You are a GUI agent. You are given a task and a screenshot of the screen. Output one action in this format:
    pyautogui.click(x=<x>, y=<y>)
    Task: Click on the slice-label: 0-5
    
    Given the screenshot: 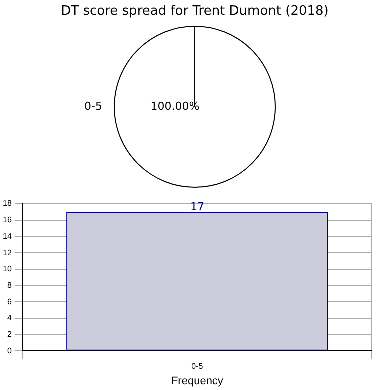 What is the action you would take?
    pyautogui.click(x=93, y=106)
    